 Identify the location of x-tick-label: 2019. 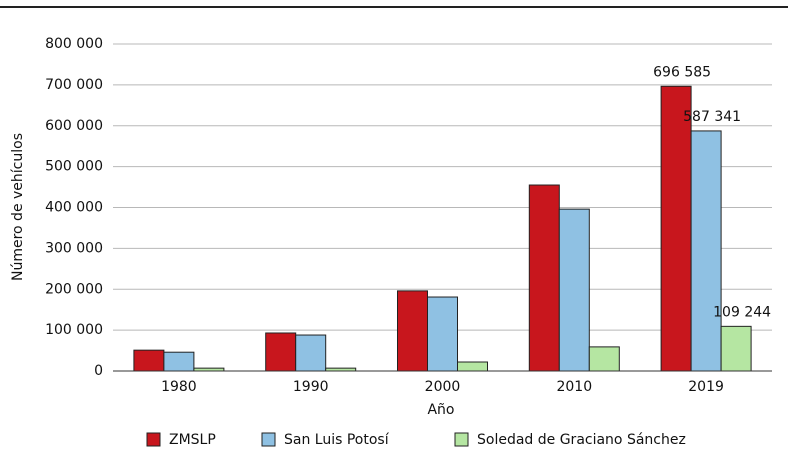
(706, 387).